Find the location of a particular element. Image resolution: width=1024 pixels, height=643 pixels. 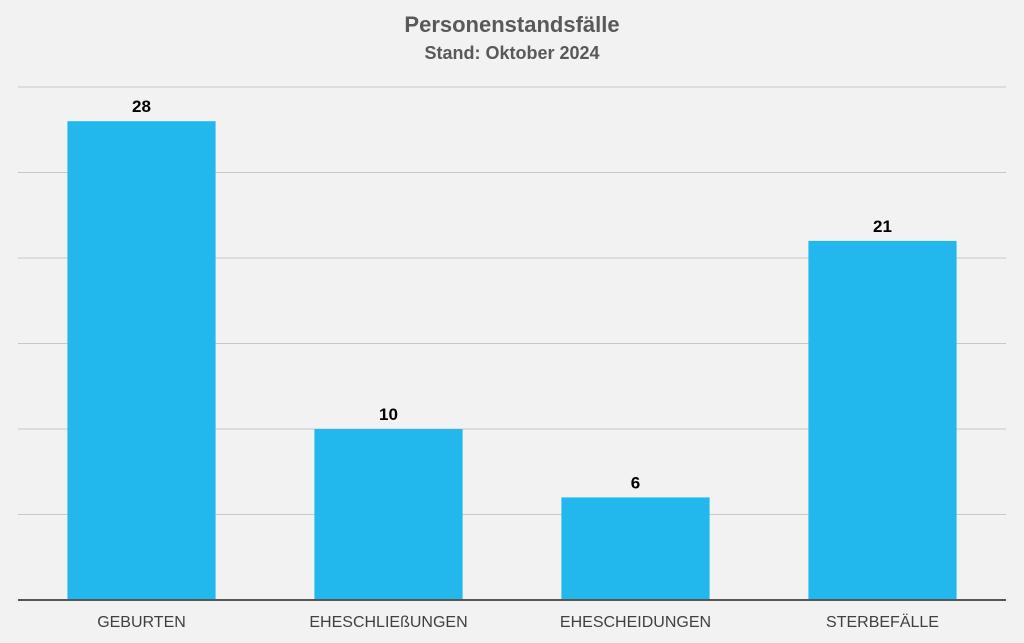

value-label: 21 is located at coordinates (882, 226).